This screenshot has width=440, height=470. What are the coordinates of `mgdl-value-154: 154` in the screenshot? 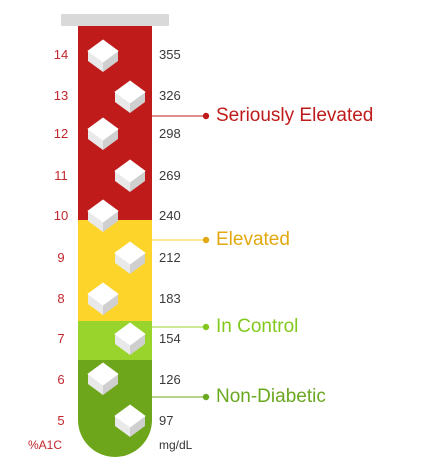 It's located at (170, 338).